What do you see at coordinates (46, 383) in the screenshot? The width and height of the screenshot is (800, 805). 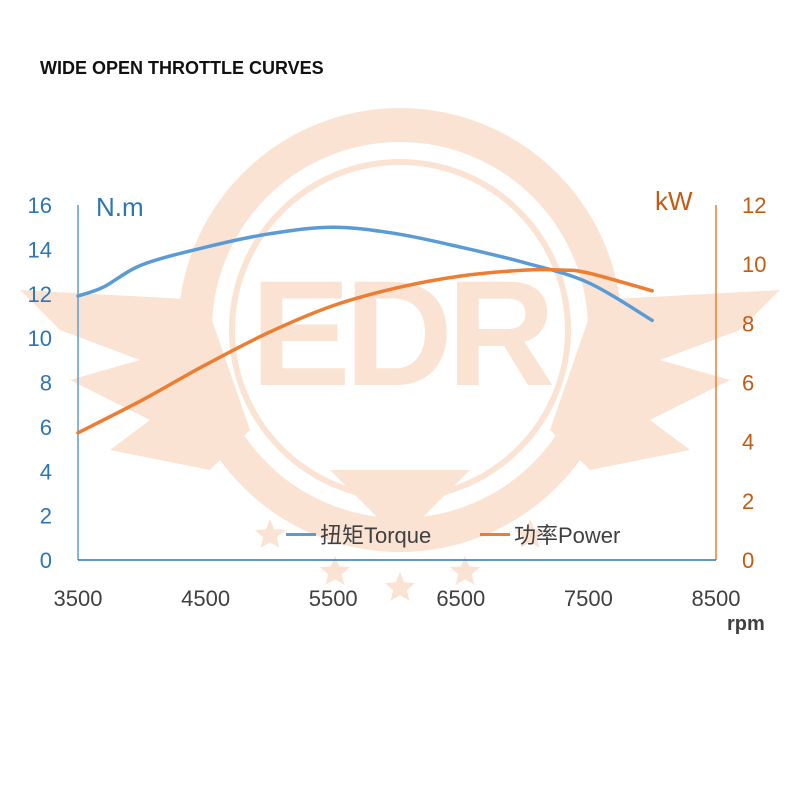 I see `left-y-tick-label: 8` at bounding box center [46, 383].